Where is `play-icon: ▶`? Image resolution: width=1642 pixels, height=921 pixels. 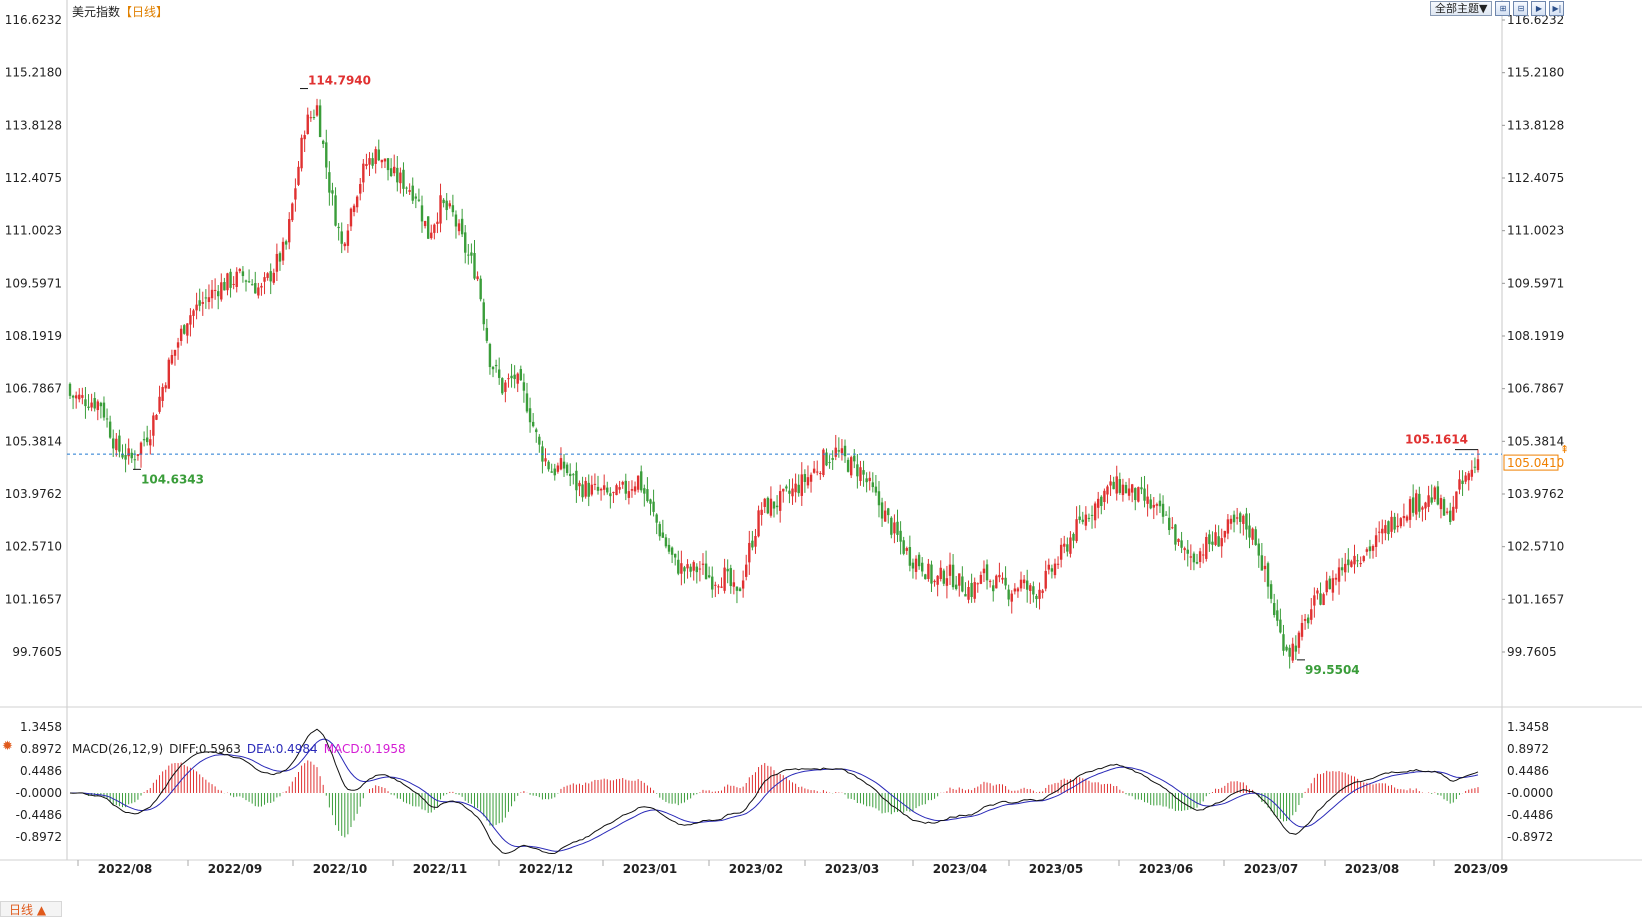 play-icon: ▶ is located at coordinates (1539, 8).